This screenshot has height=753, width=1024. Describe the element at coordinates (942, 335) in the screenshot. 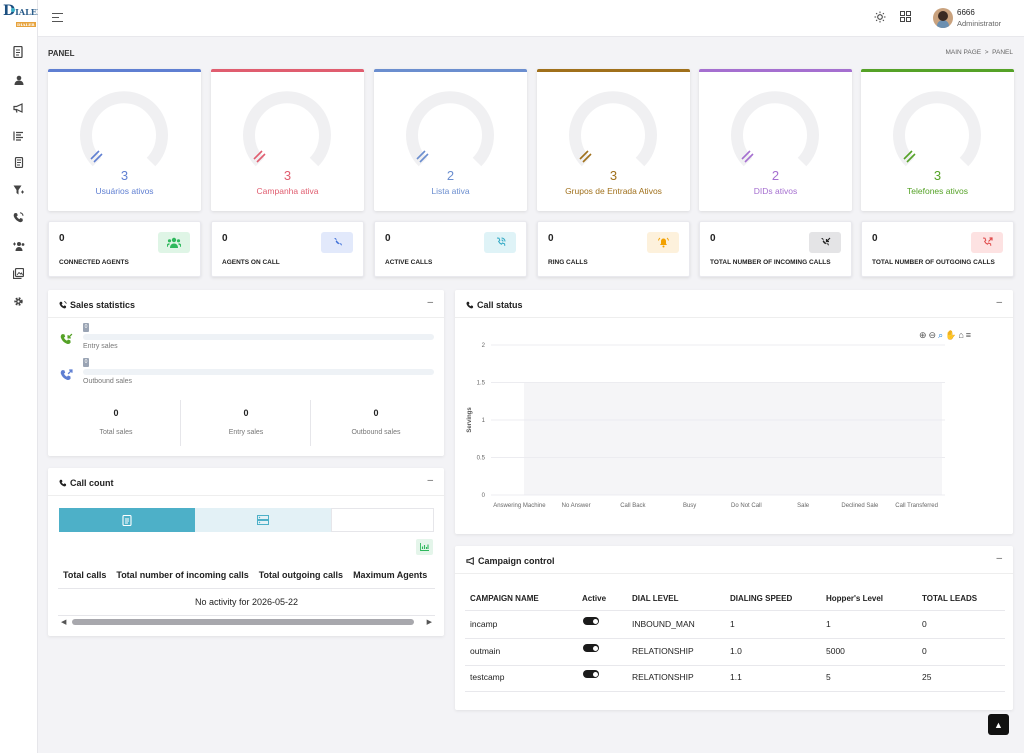

I see `magnify-icon: ⌕` at that location.